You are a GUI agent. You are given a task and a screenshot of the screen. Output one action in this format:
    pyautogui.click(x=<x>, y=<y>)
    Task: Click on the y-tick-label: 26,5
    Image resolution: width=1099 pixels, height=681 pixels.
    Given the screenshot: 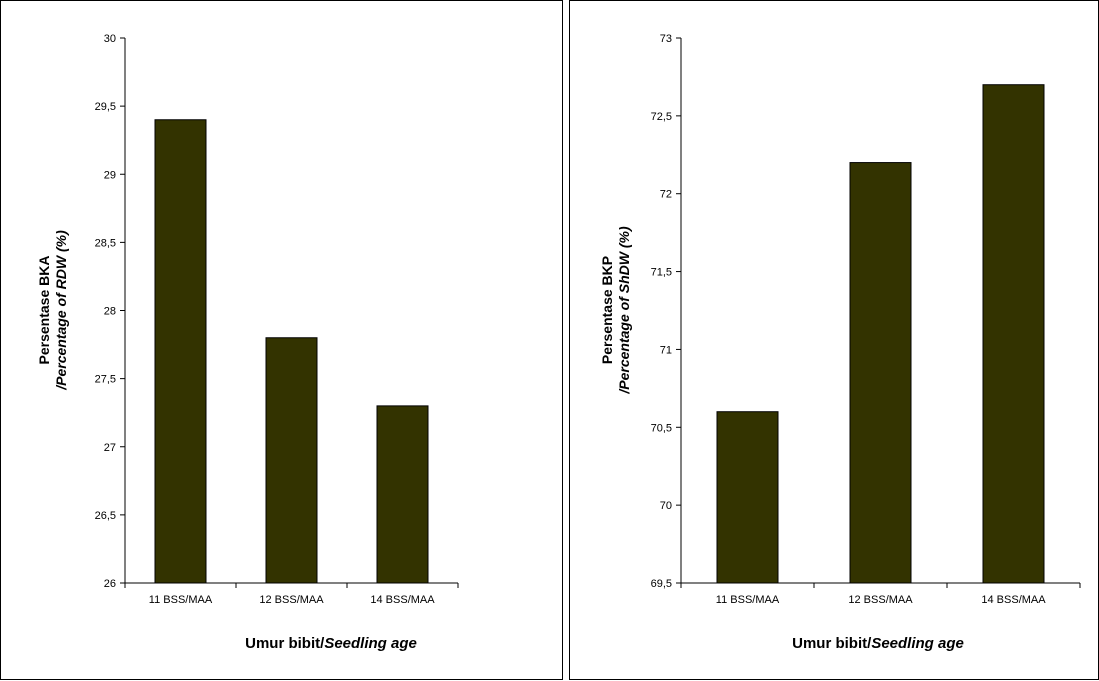 What is the action you would take?
    pyautogui.click(x=105, y=516)
    